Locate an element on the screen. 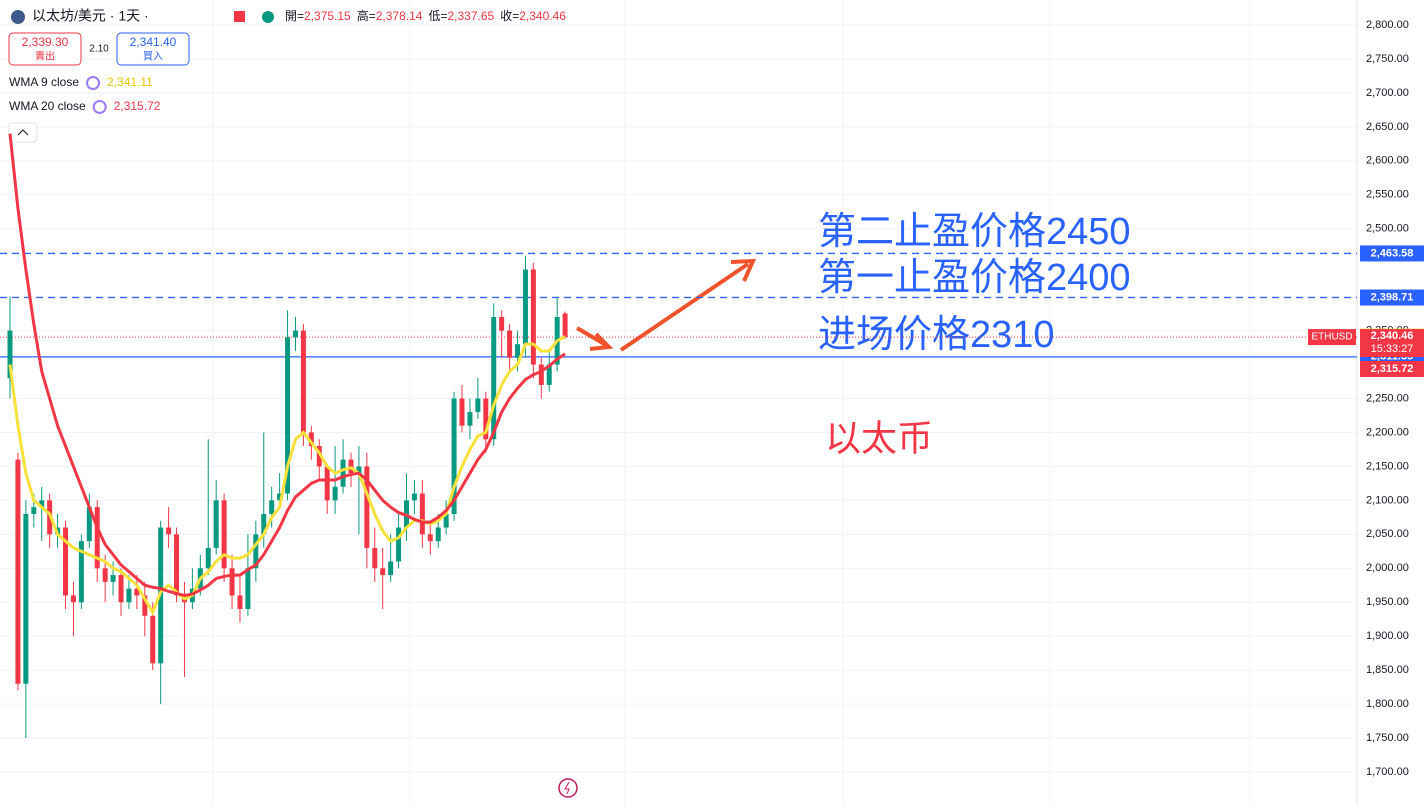  indicator-name: WMA 9 close is located at coordinates (44, 82).